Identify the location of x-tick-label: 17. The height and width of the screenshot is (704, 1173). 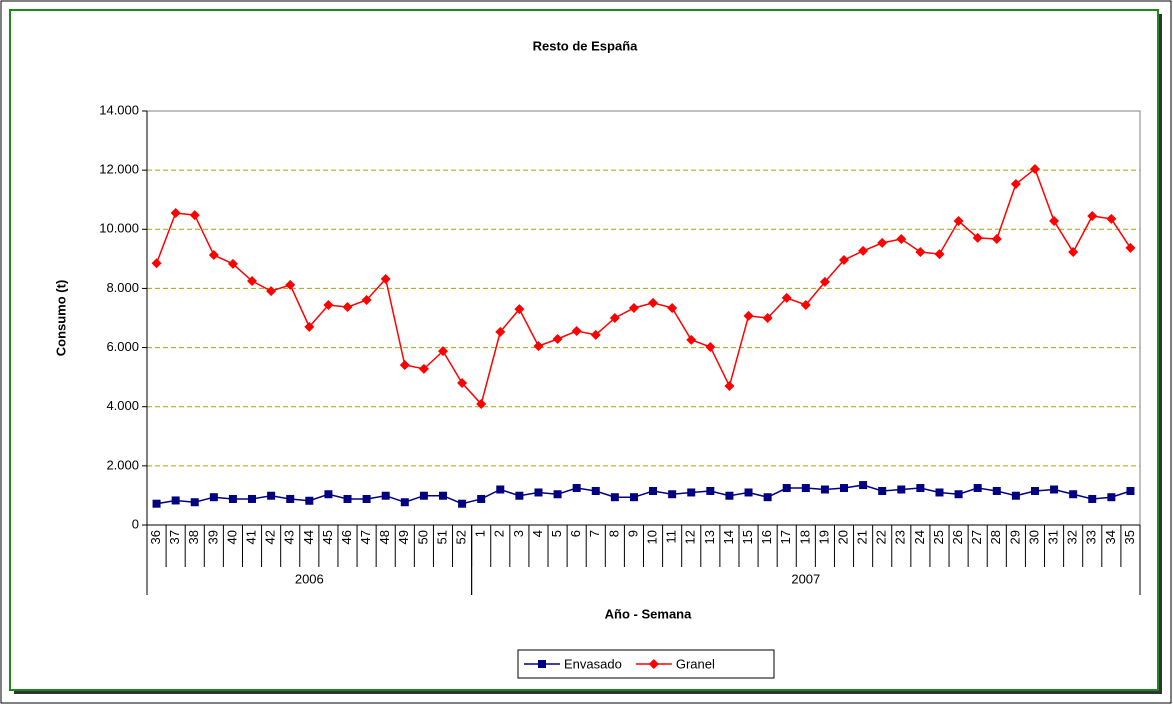
(785, 537).